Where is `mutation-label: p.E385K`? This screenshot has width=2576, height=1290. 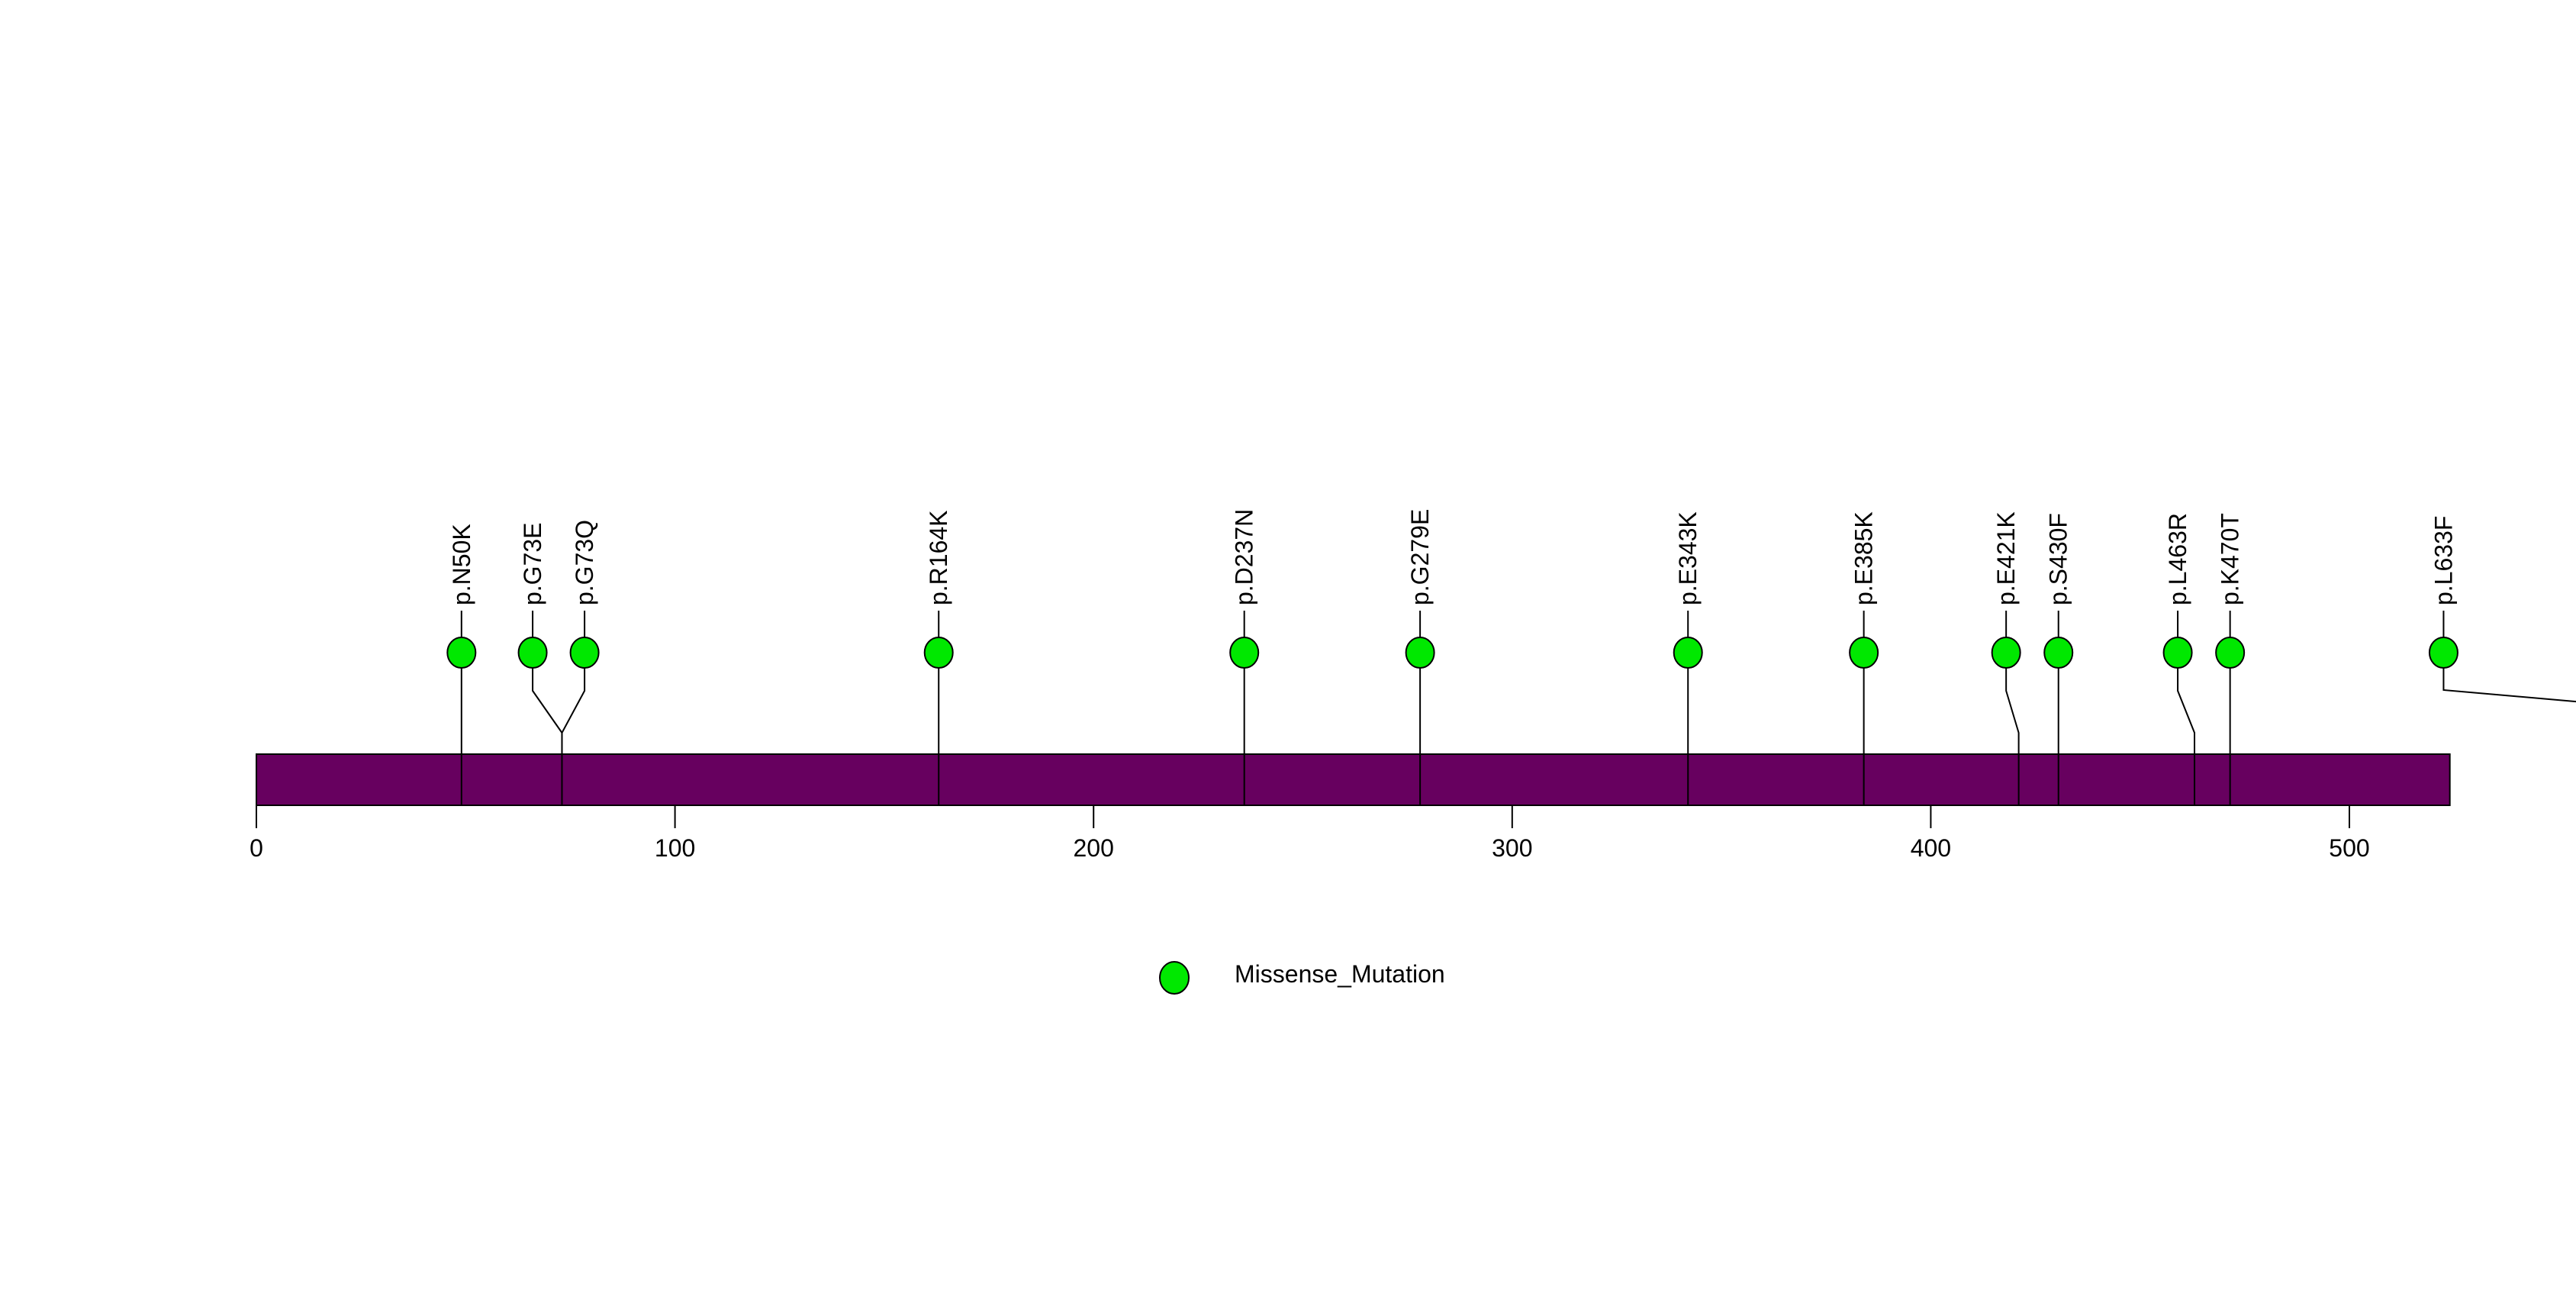
mutation-label: p.E385K is located at coordinates (1864, 558).